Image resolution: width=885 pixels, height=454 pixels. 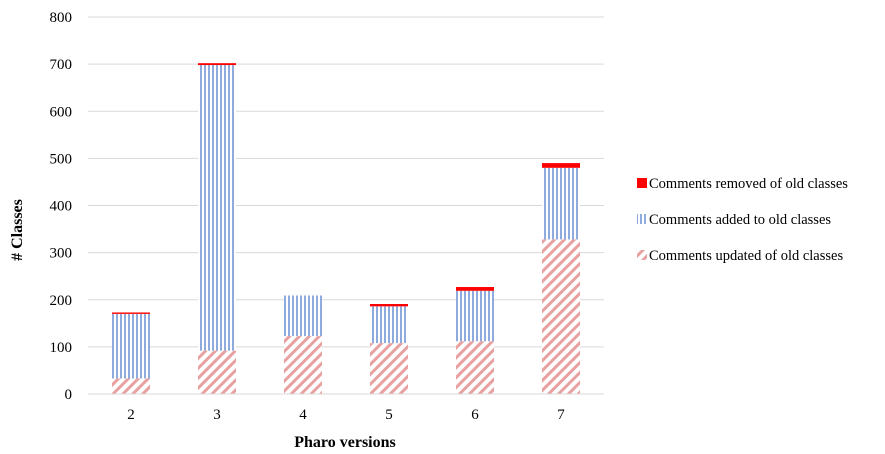 What do you see at coordinates (61, 18) in the screenshot?
I see `y-tick-label: 800` at bounding box center [61, 18].